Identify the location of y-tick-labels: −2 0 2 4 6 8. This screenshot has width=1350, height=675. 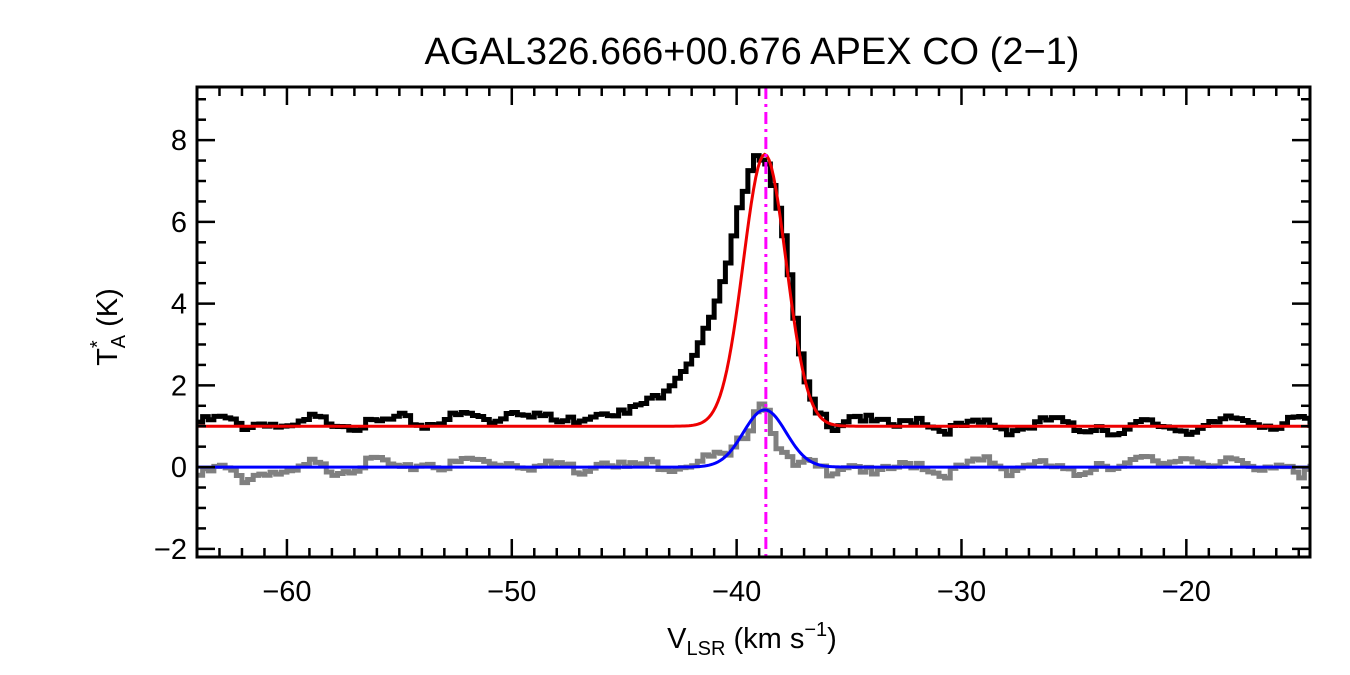
(170, 345).